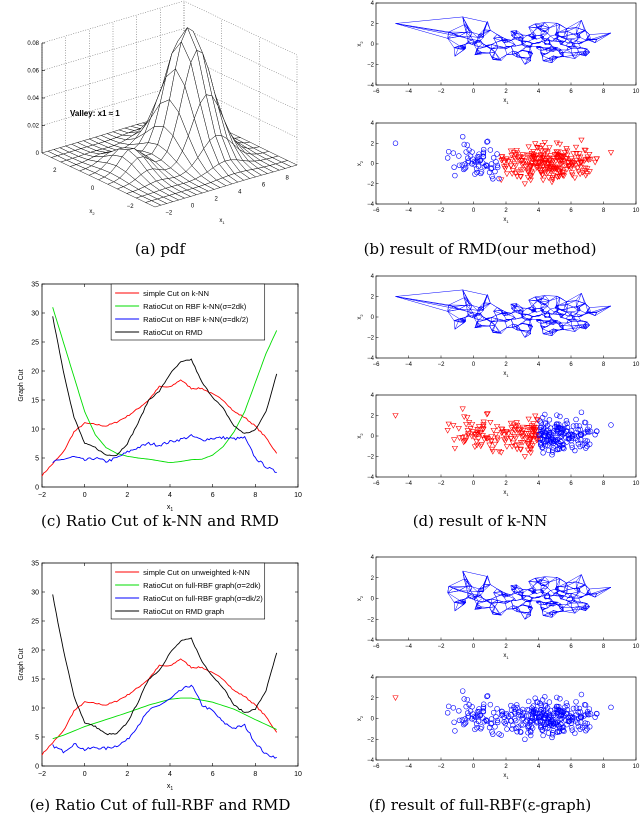  Describe the element at coordinates (169, 28) in the screenshot. I see `wall-grid` at that location.